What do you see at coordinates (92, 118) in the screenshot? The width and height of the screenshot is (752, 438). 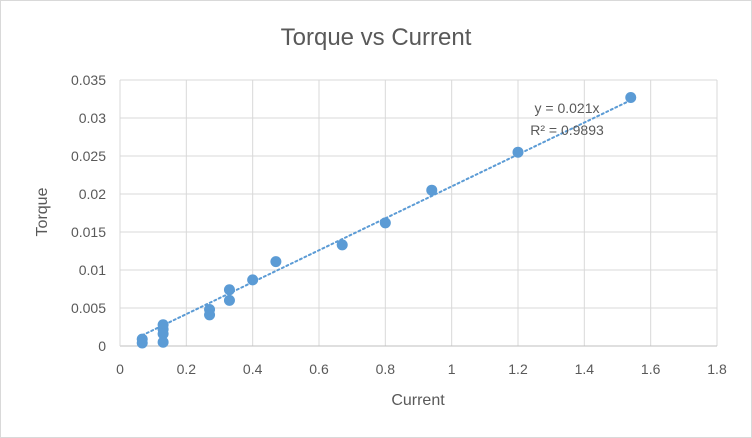 I see `y-tick-label: 0.03` at bounding box center [92, 118].